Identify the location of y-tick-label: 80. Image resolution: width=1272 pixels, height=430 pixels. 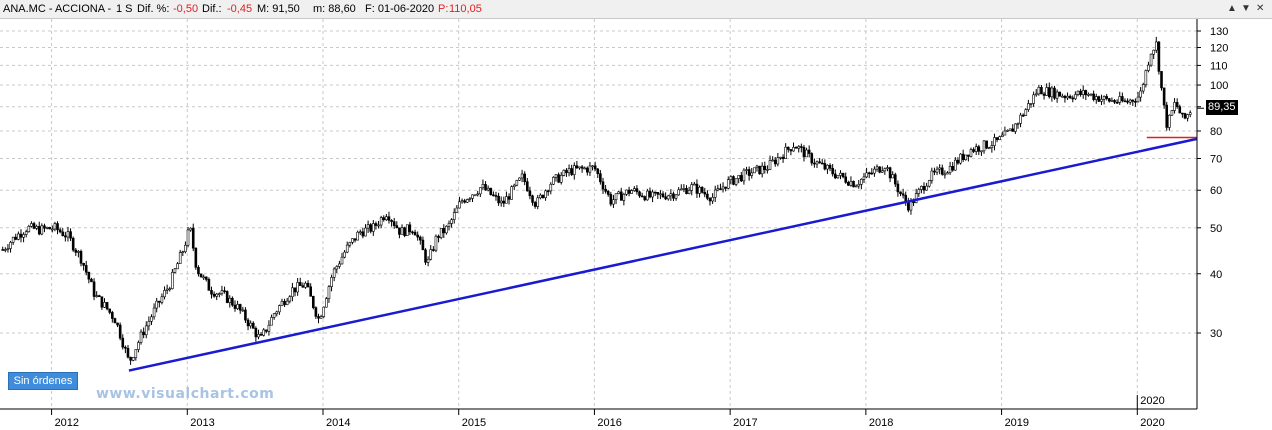
(1216, 132).